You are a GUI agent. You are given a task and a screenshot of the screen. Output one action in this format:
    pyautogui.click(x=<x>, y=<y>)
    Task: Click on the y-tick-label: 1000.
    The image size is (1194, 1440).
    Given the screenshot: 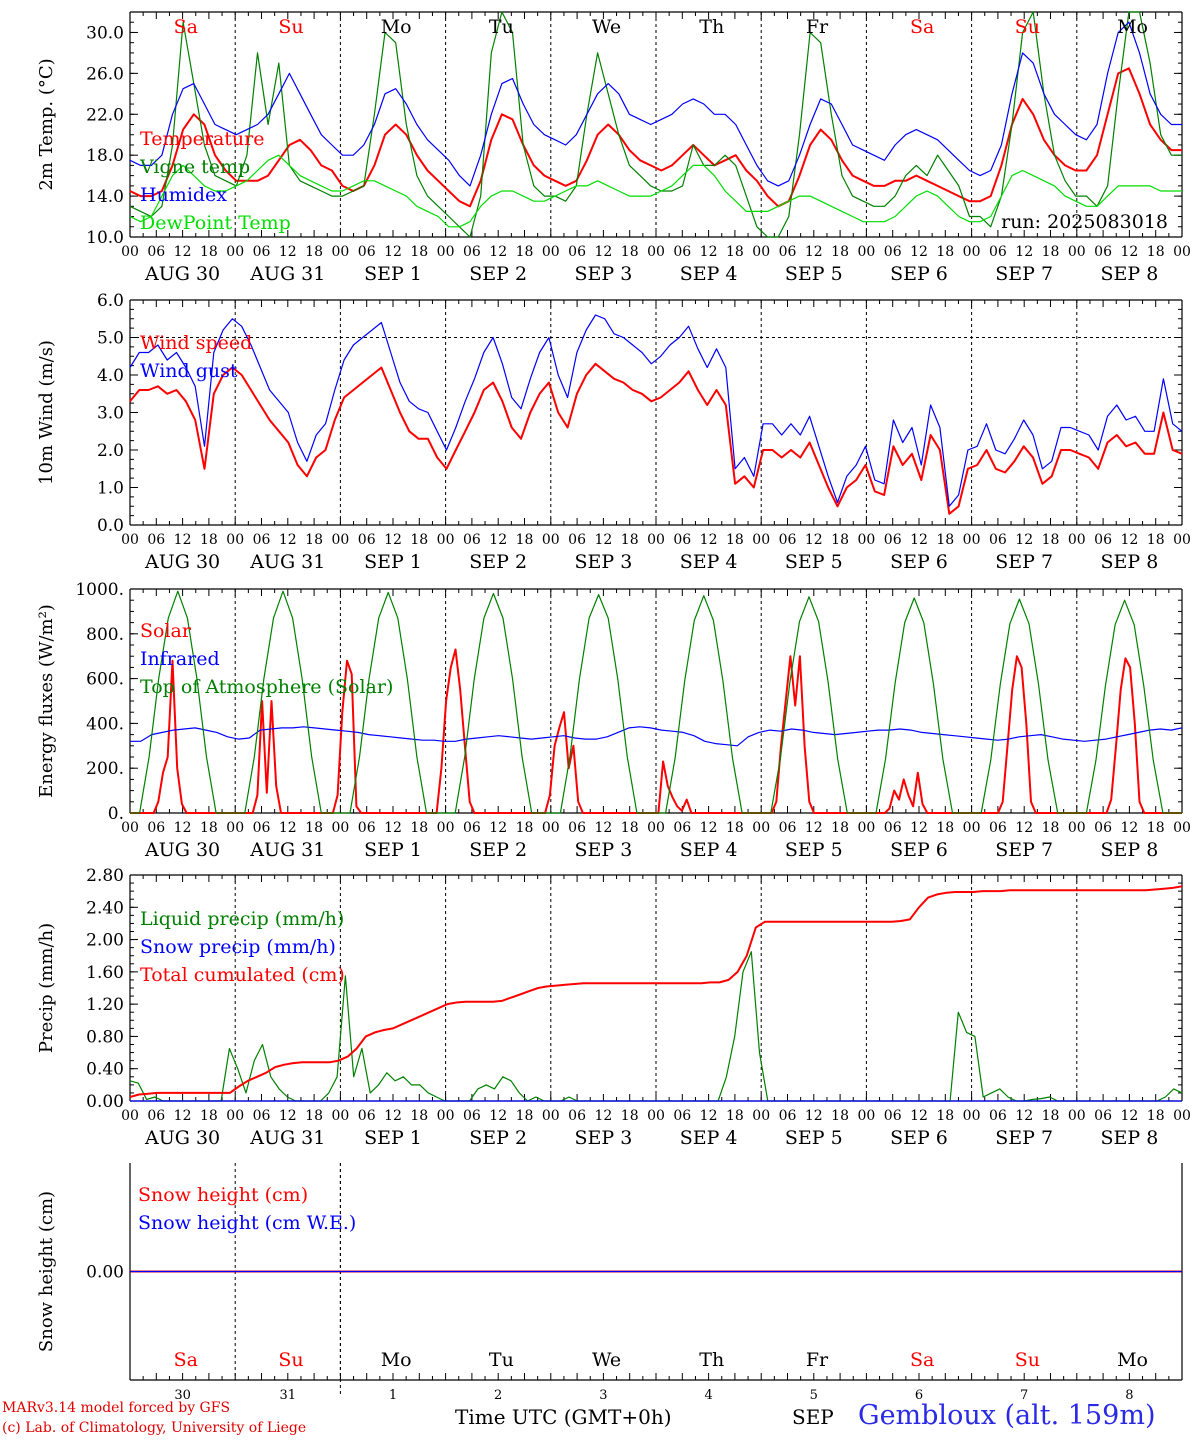 What is the action you would take?
    pyautogui.click(x=99, y=590)
    